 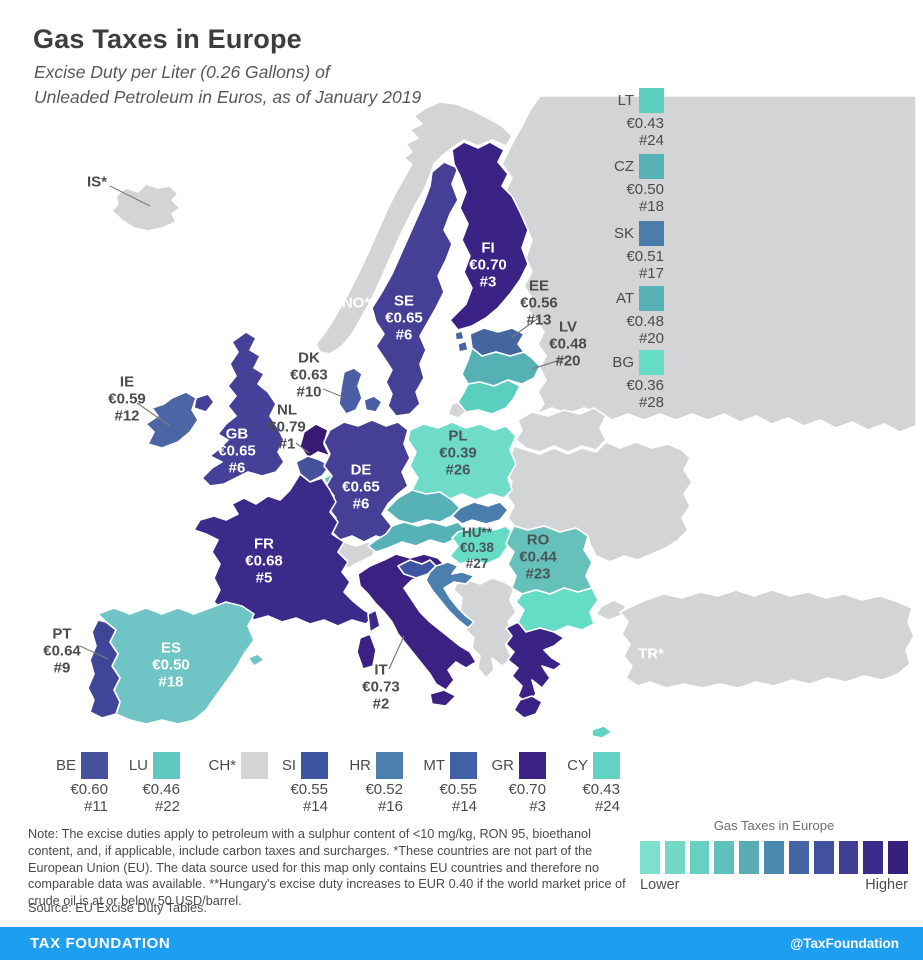 I want to click on list-item-cz: CZ €0.50 #18, so click(x=628, y=184).